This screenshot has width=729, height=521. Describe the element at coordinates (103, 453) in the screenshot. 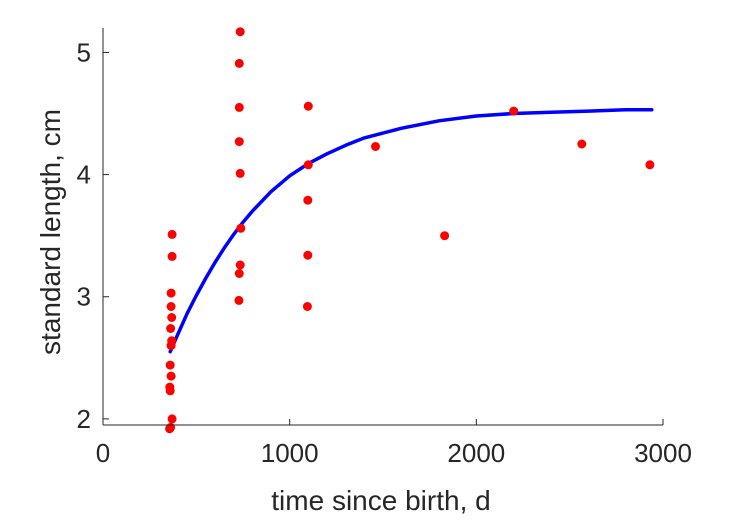

I see `x-tick-label: 0` at that location.